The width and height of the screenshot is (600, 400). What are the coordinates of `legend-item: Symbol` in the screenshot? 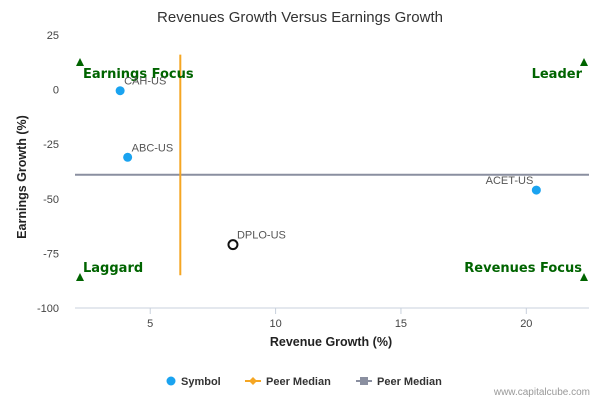 It's located at (193, 382).